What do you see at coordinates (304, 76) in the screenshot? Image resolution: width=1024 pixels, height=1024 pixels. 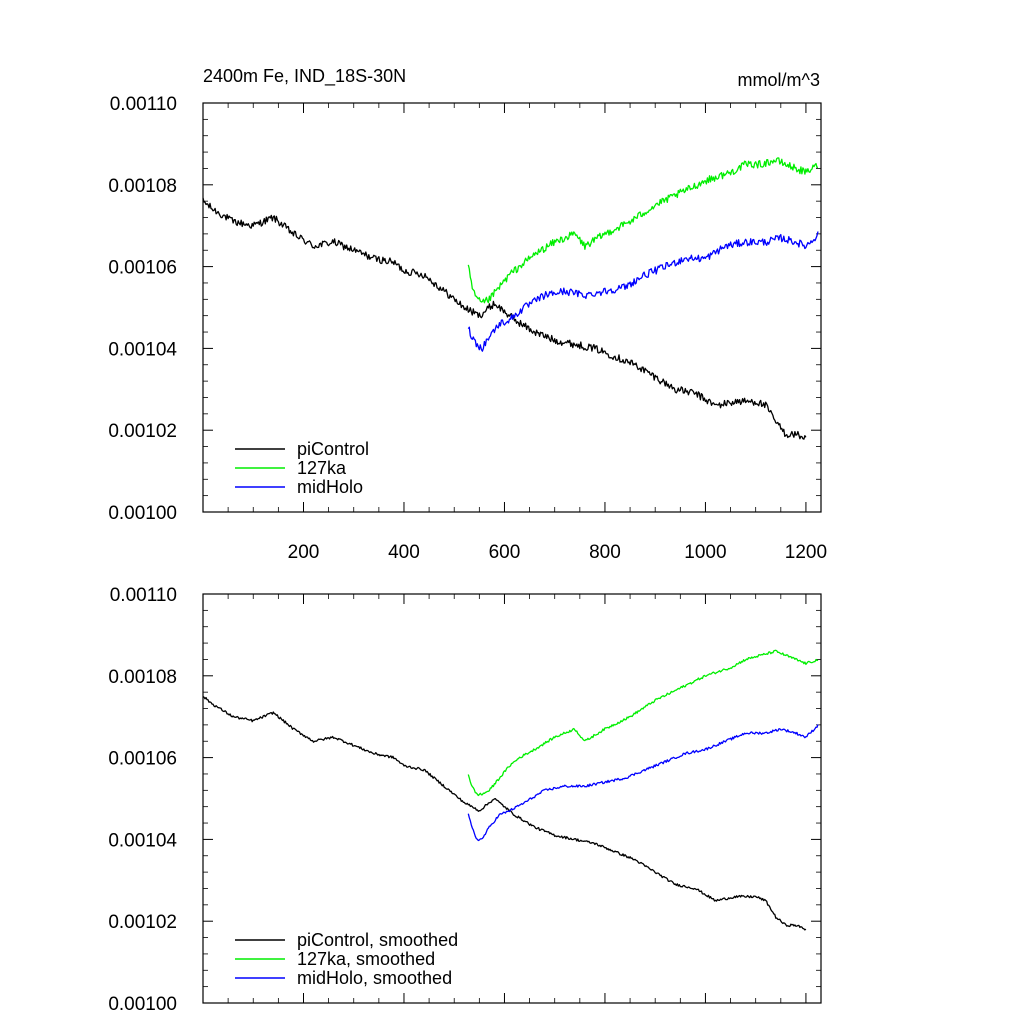 I see `chart-title: 2400m Fe, IND_18S-30N` at bounding box center [304, 76].